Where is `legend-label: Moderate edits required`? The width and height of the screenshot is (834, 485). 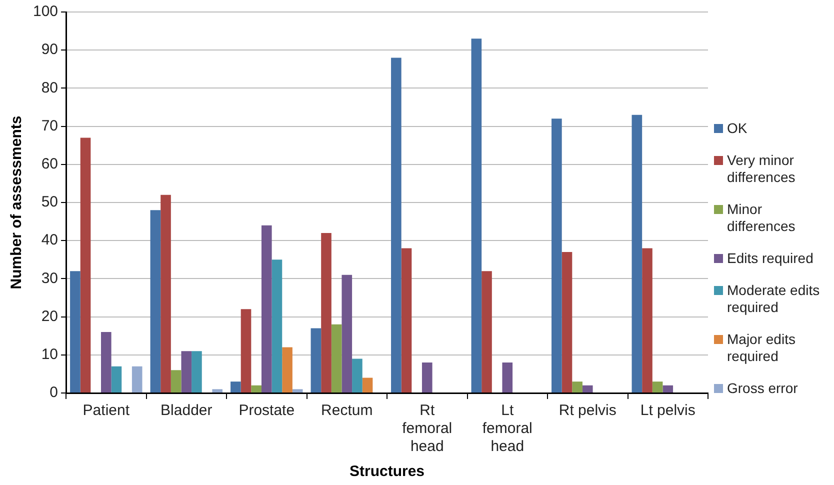
legend-label: Moderate edits required is located at coordinates (774, 299).